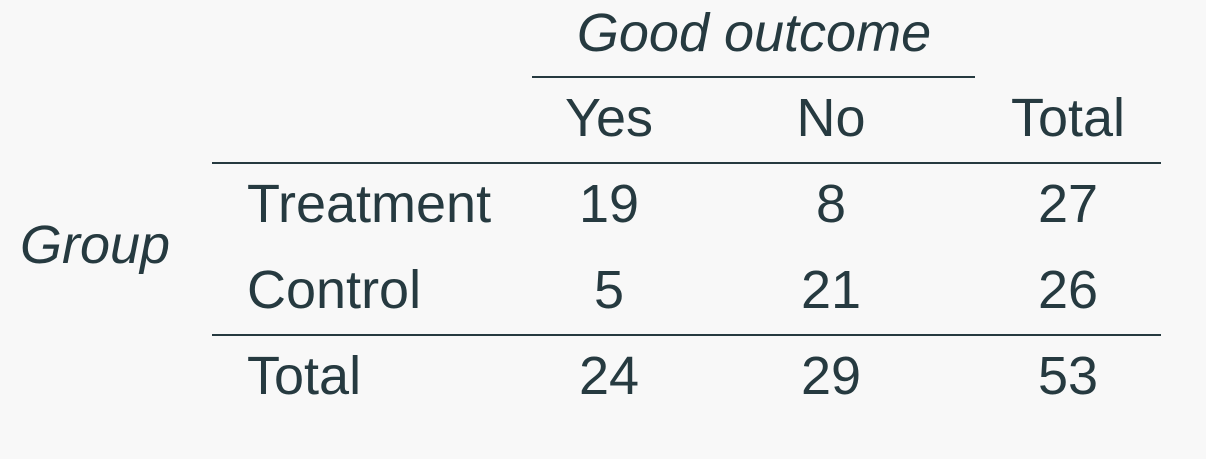 This screenshot has height=459, width=1206. I want to click on cell-control-no: 21, so click(831, 290).